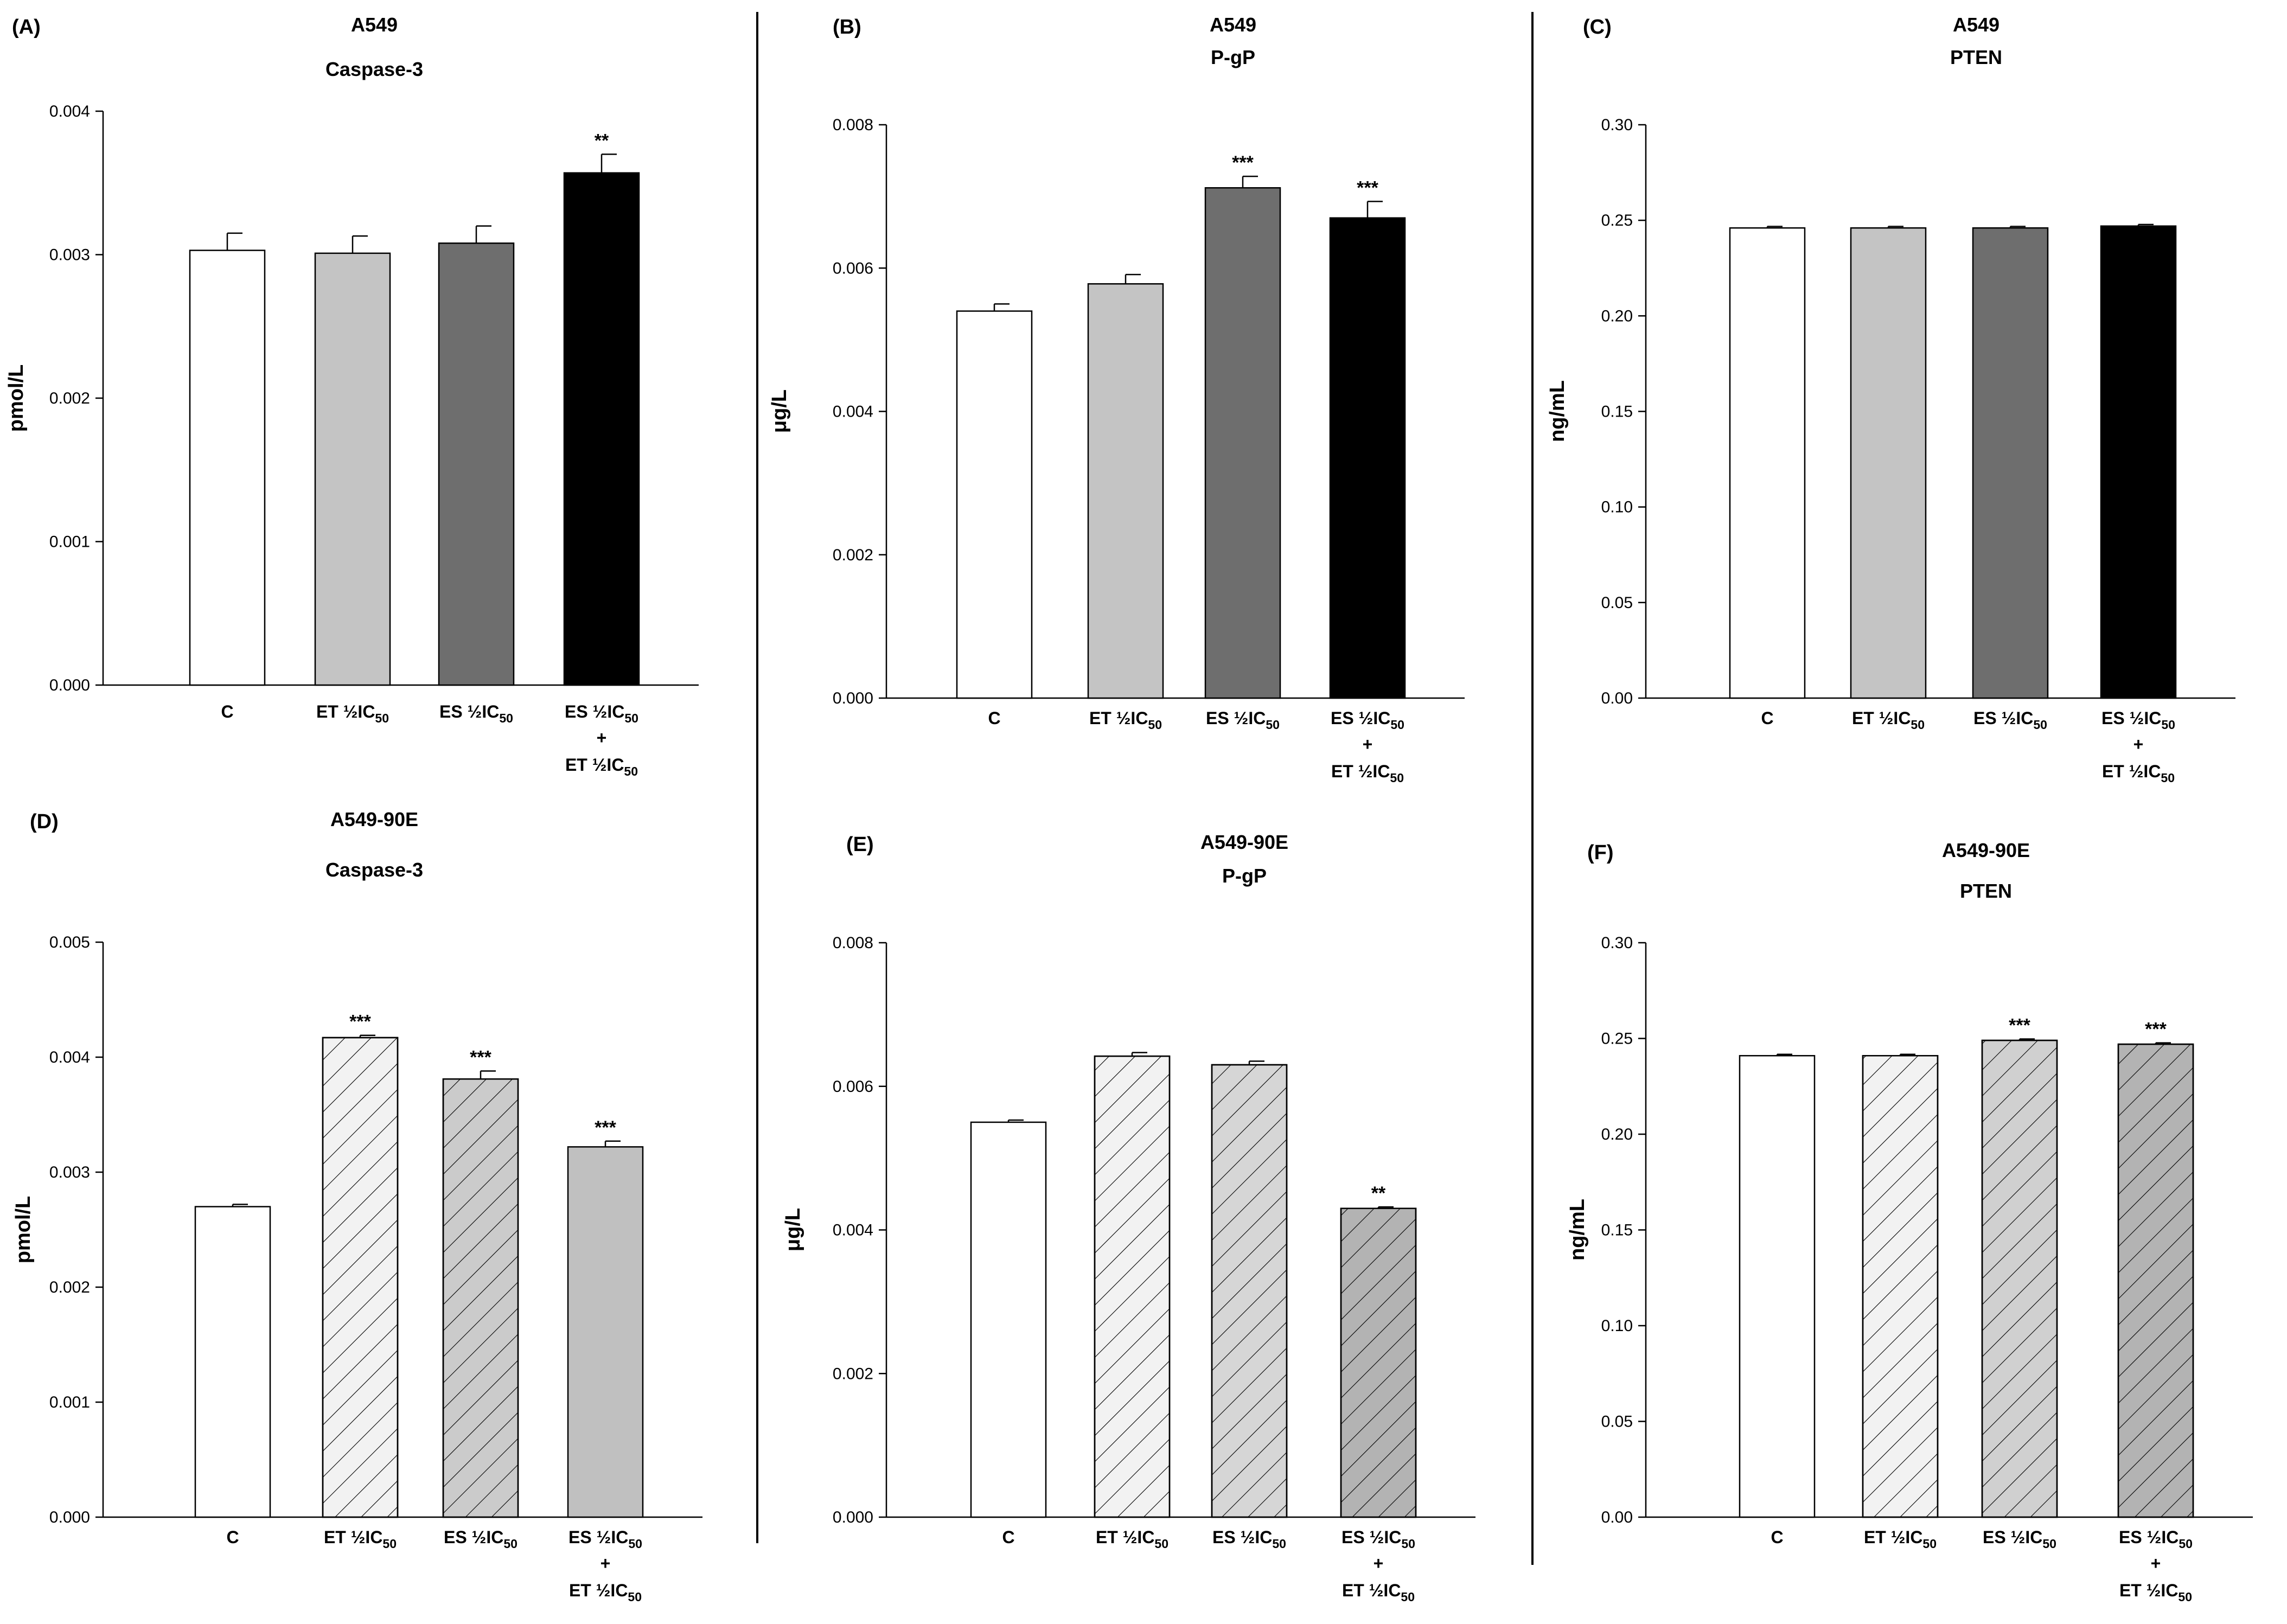 The height and width of the screenshot is (1624, 2287). I want to click on panel-label: (A), so click(26, 27).